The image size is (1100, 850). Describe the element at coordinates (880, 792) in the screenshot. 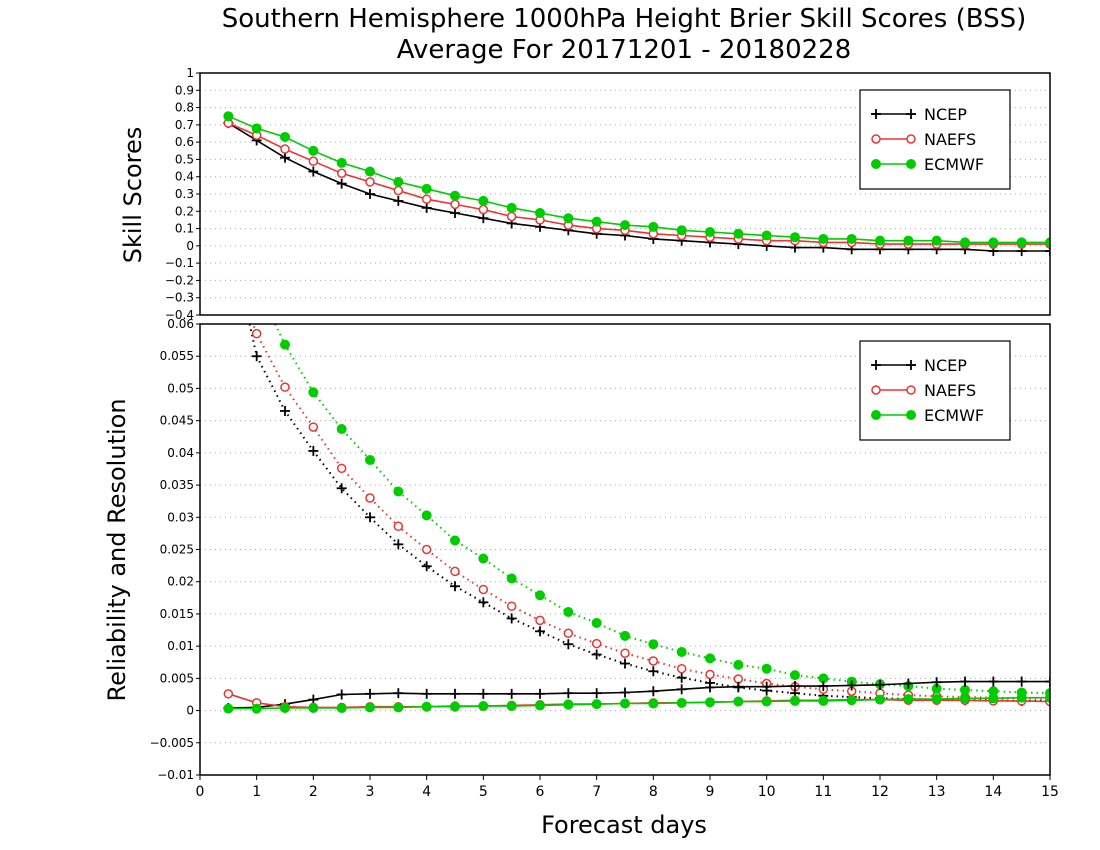

I see `x-tick-label: 12` at that location.